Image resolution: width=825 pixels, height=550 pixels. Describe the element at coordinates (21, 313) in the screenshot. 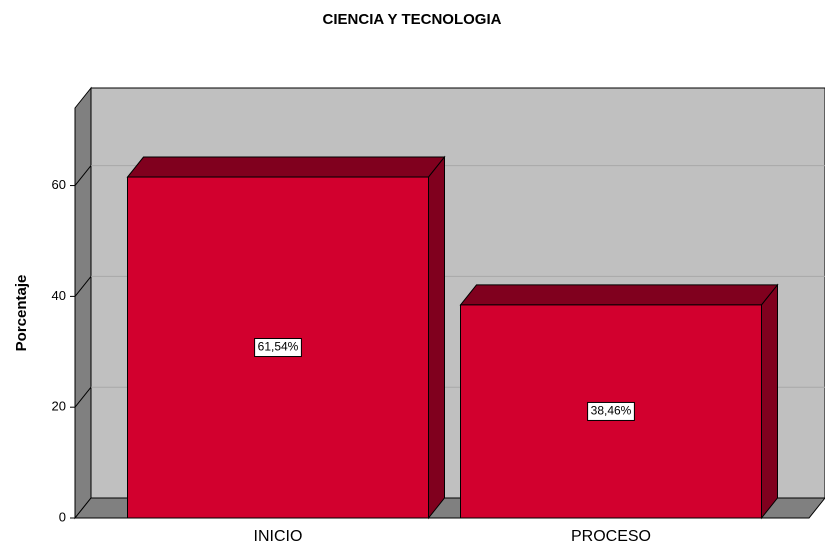

I see `y-axis-label: Porcentaje` at that location.